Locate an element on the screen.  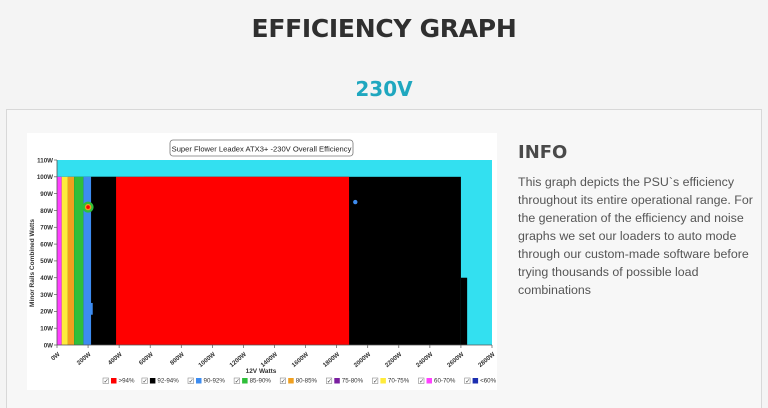
y-tick-label-4: 40W is located at coordinates (46, 278).